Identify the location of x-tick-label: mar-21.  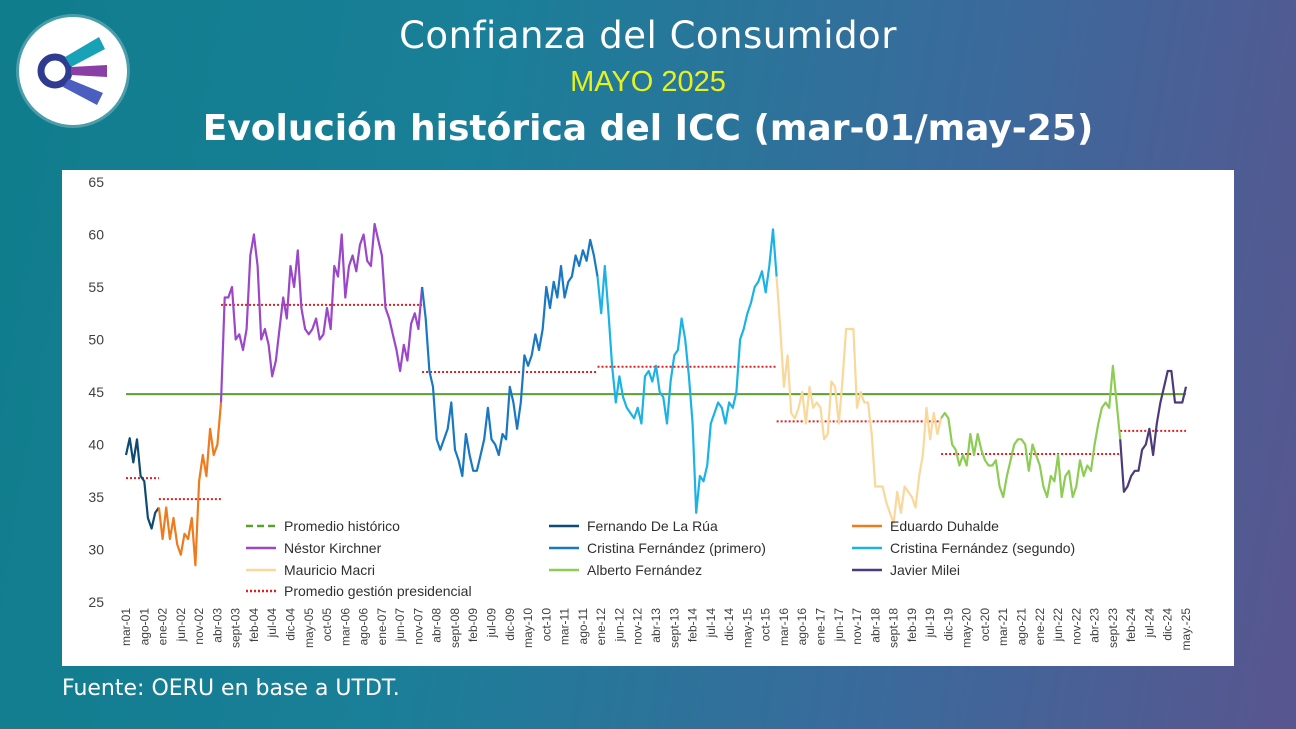
(1003, 627).